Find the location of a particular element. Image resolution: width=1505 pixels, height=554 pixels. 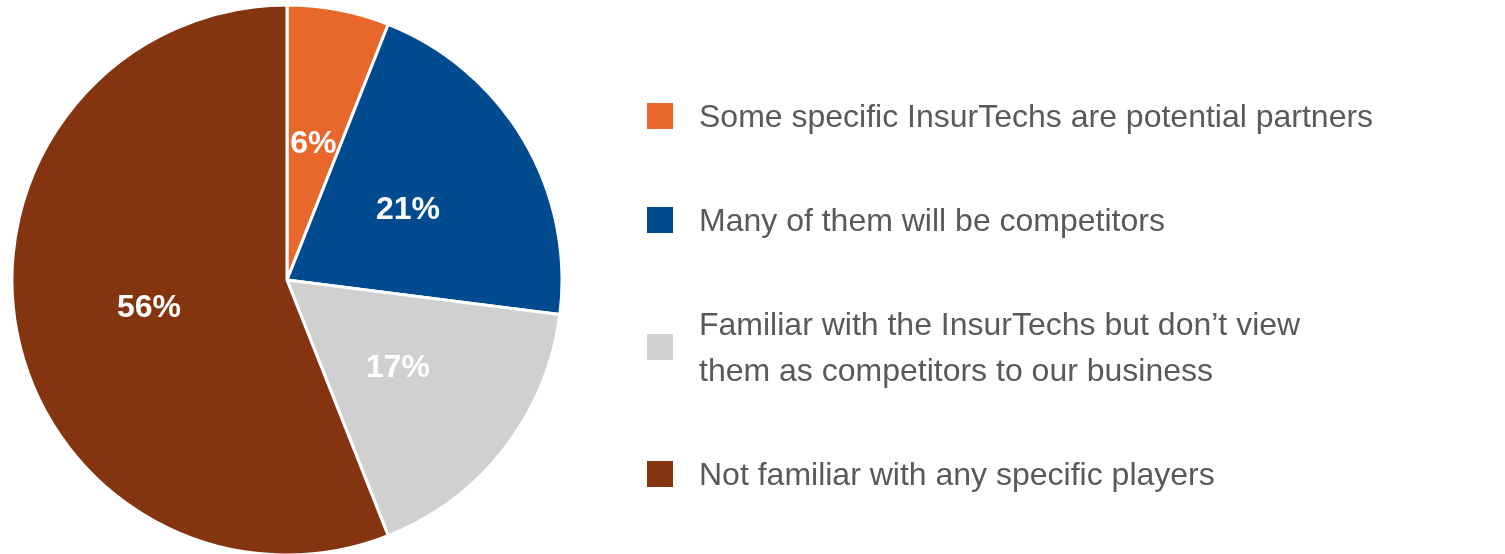

legend-label: Familiar with the InsurTechs but don’t view them as competitors to our business is located at coordinates (1000, 347).